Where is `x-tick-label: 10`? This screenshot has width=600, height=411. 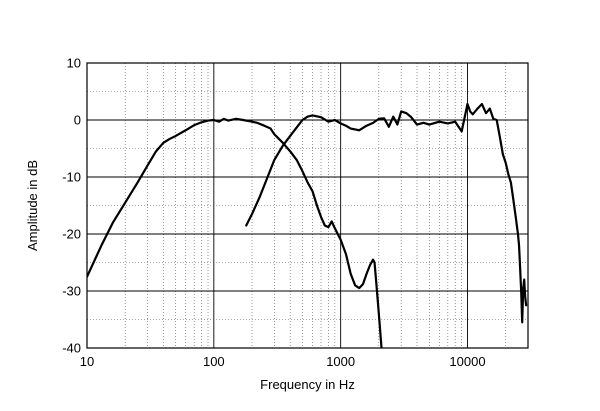
x-tick-label: 10 is located at coordinates (87, 361).